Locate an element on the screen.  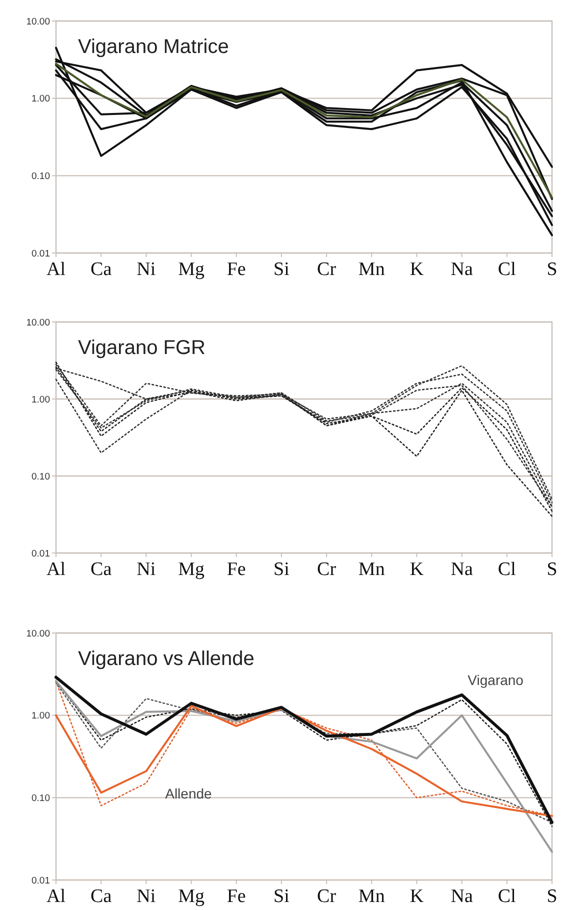
text: Vigarano FGR is located at coordinates (142, 348).